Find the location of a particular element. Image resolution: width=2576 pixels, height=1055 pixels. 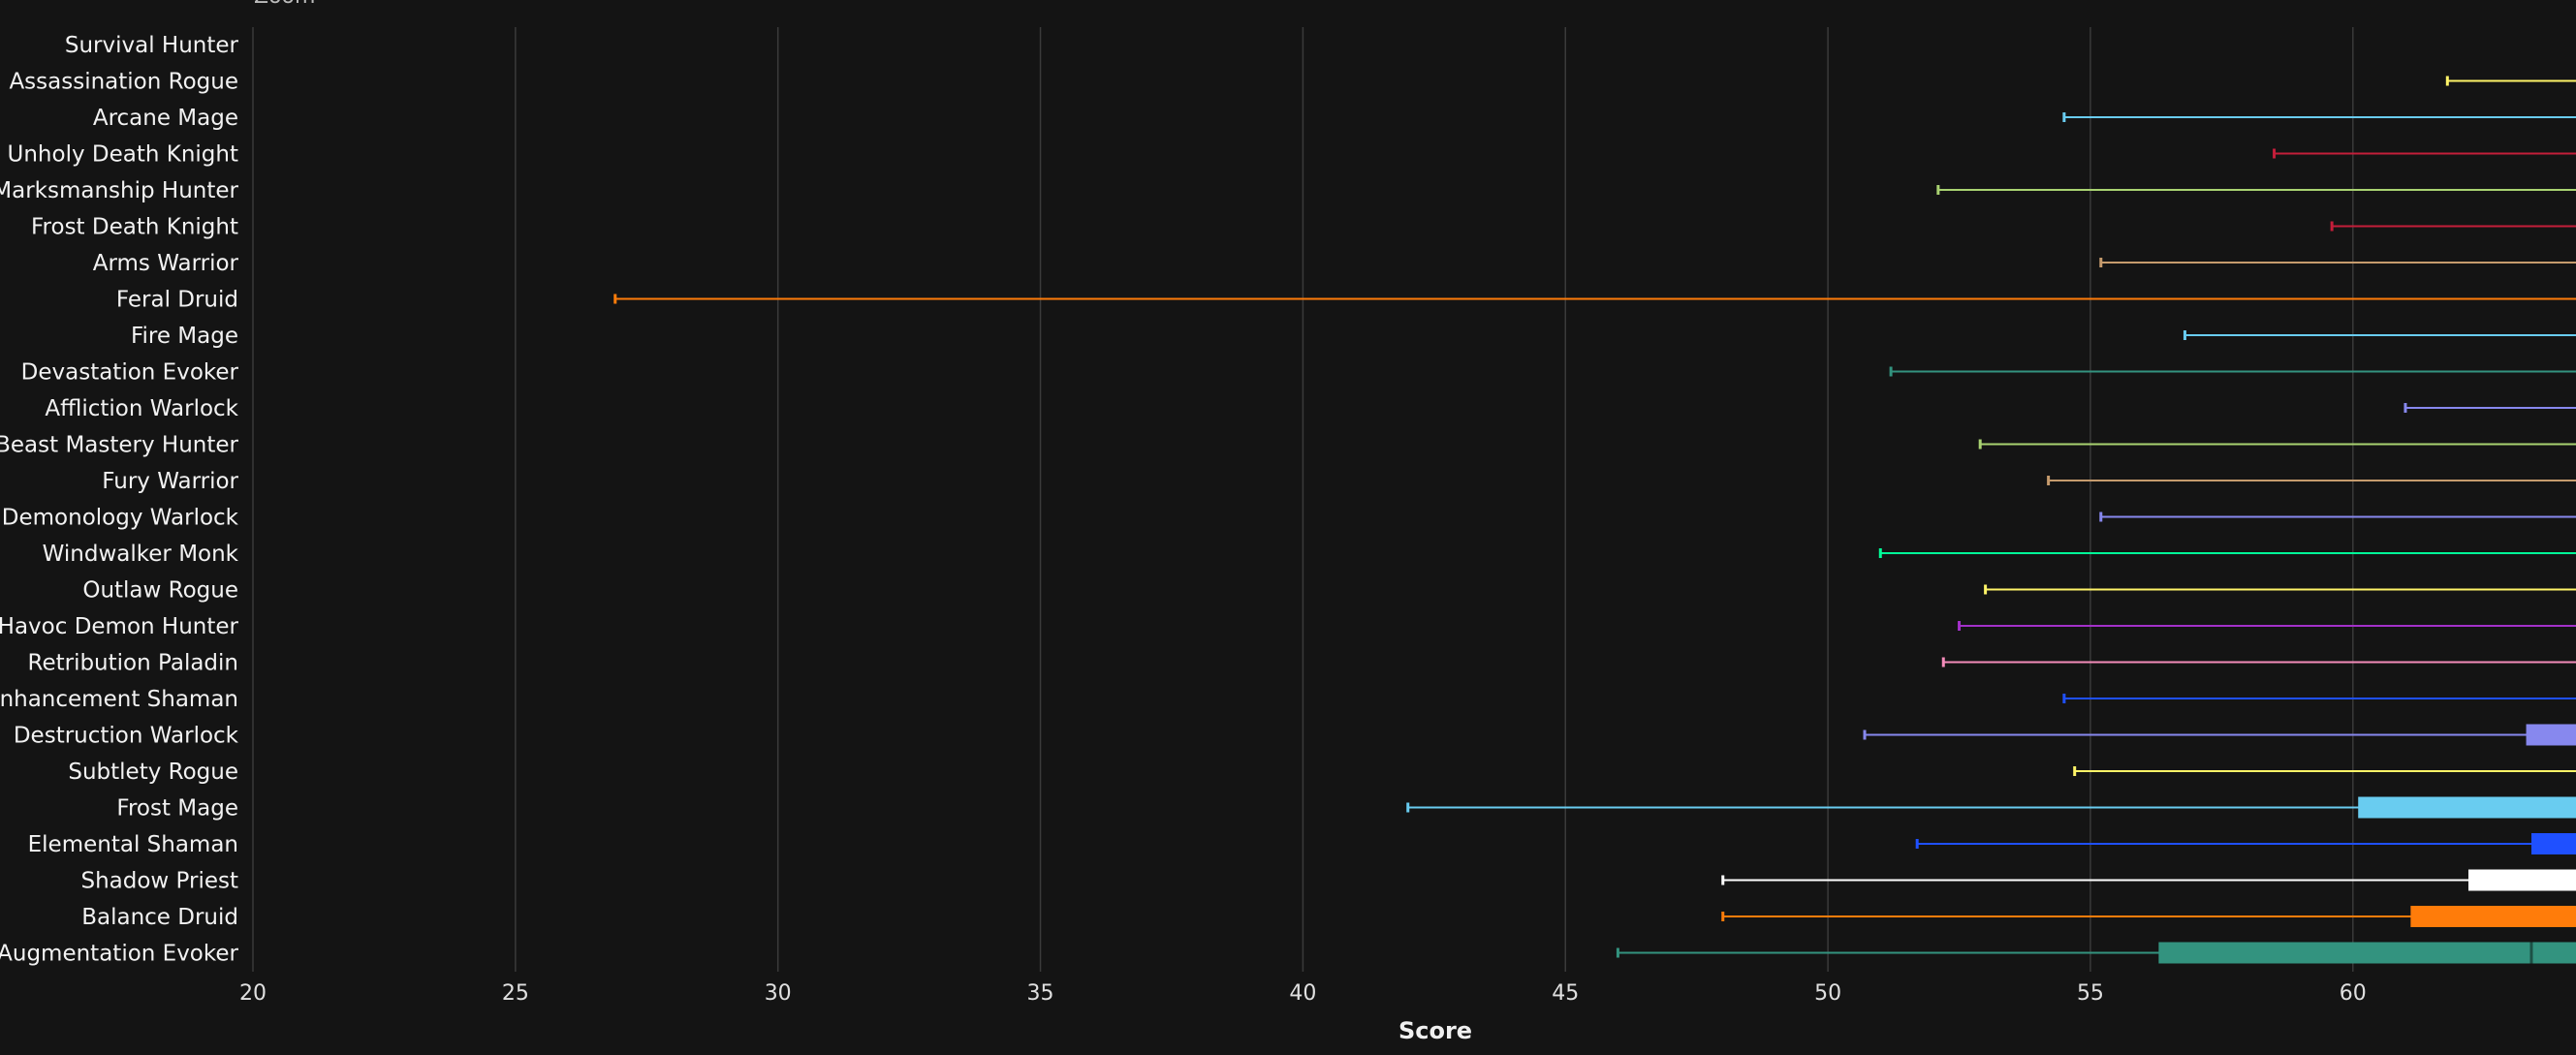

category-label: Balance Druid is located at coordinates (159, 918).